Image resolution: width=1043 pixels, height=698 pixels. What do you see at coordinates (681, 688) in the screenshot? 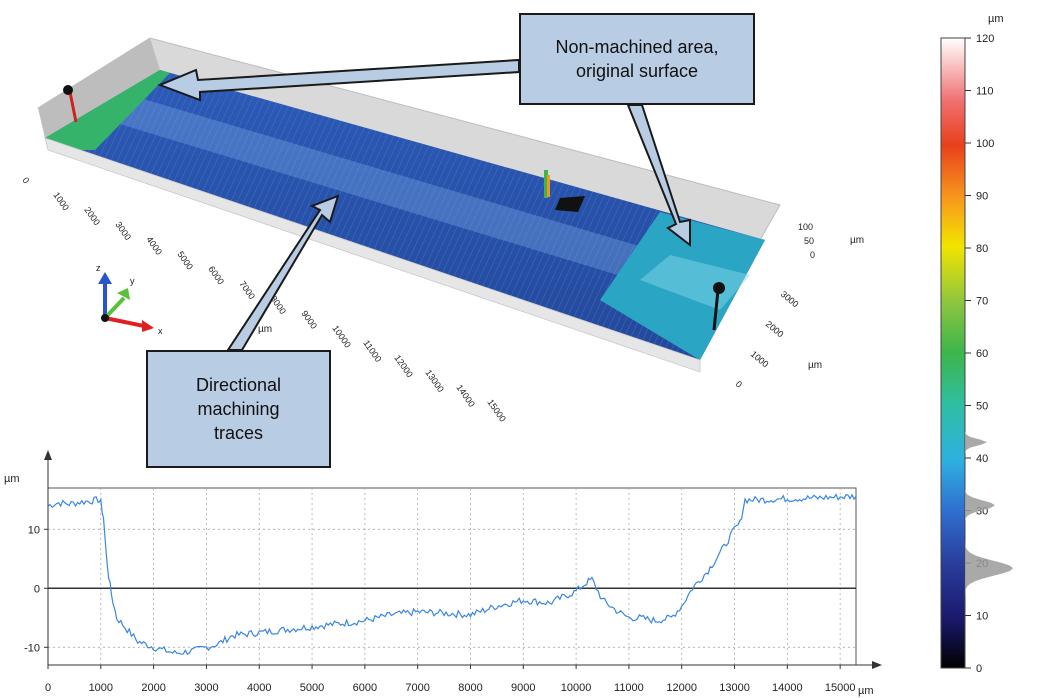
I see `profile-x-tick-label: 12000` at bounding box center [681, 688].